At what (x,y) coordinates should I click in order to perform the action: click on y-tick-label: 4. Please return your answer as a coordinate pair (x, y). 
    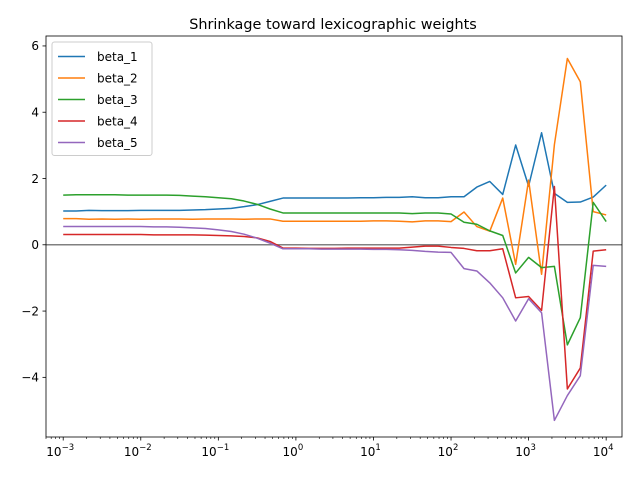
    Looking at the image, I should click on (35, 113).